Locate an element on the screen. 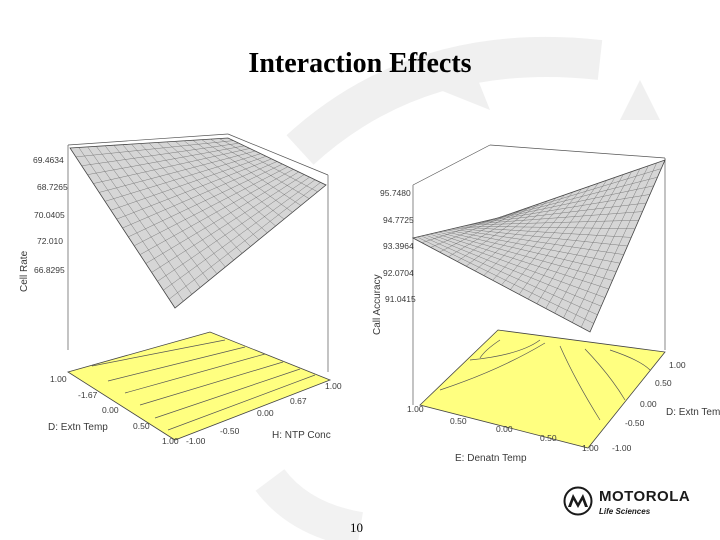  left-y-tick: 0.00 is located at coordinates (265, 413).